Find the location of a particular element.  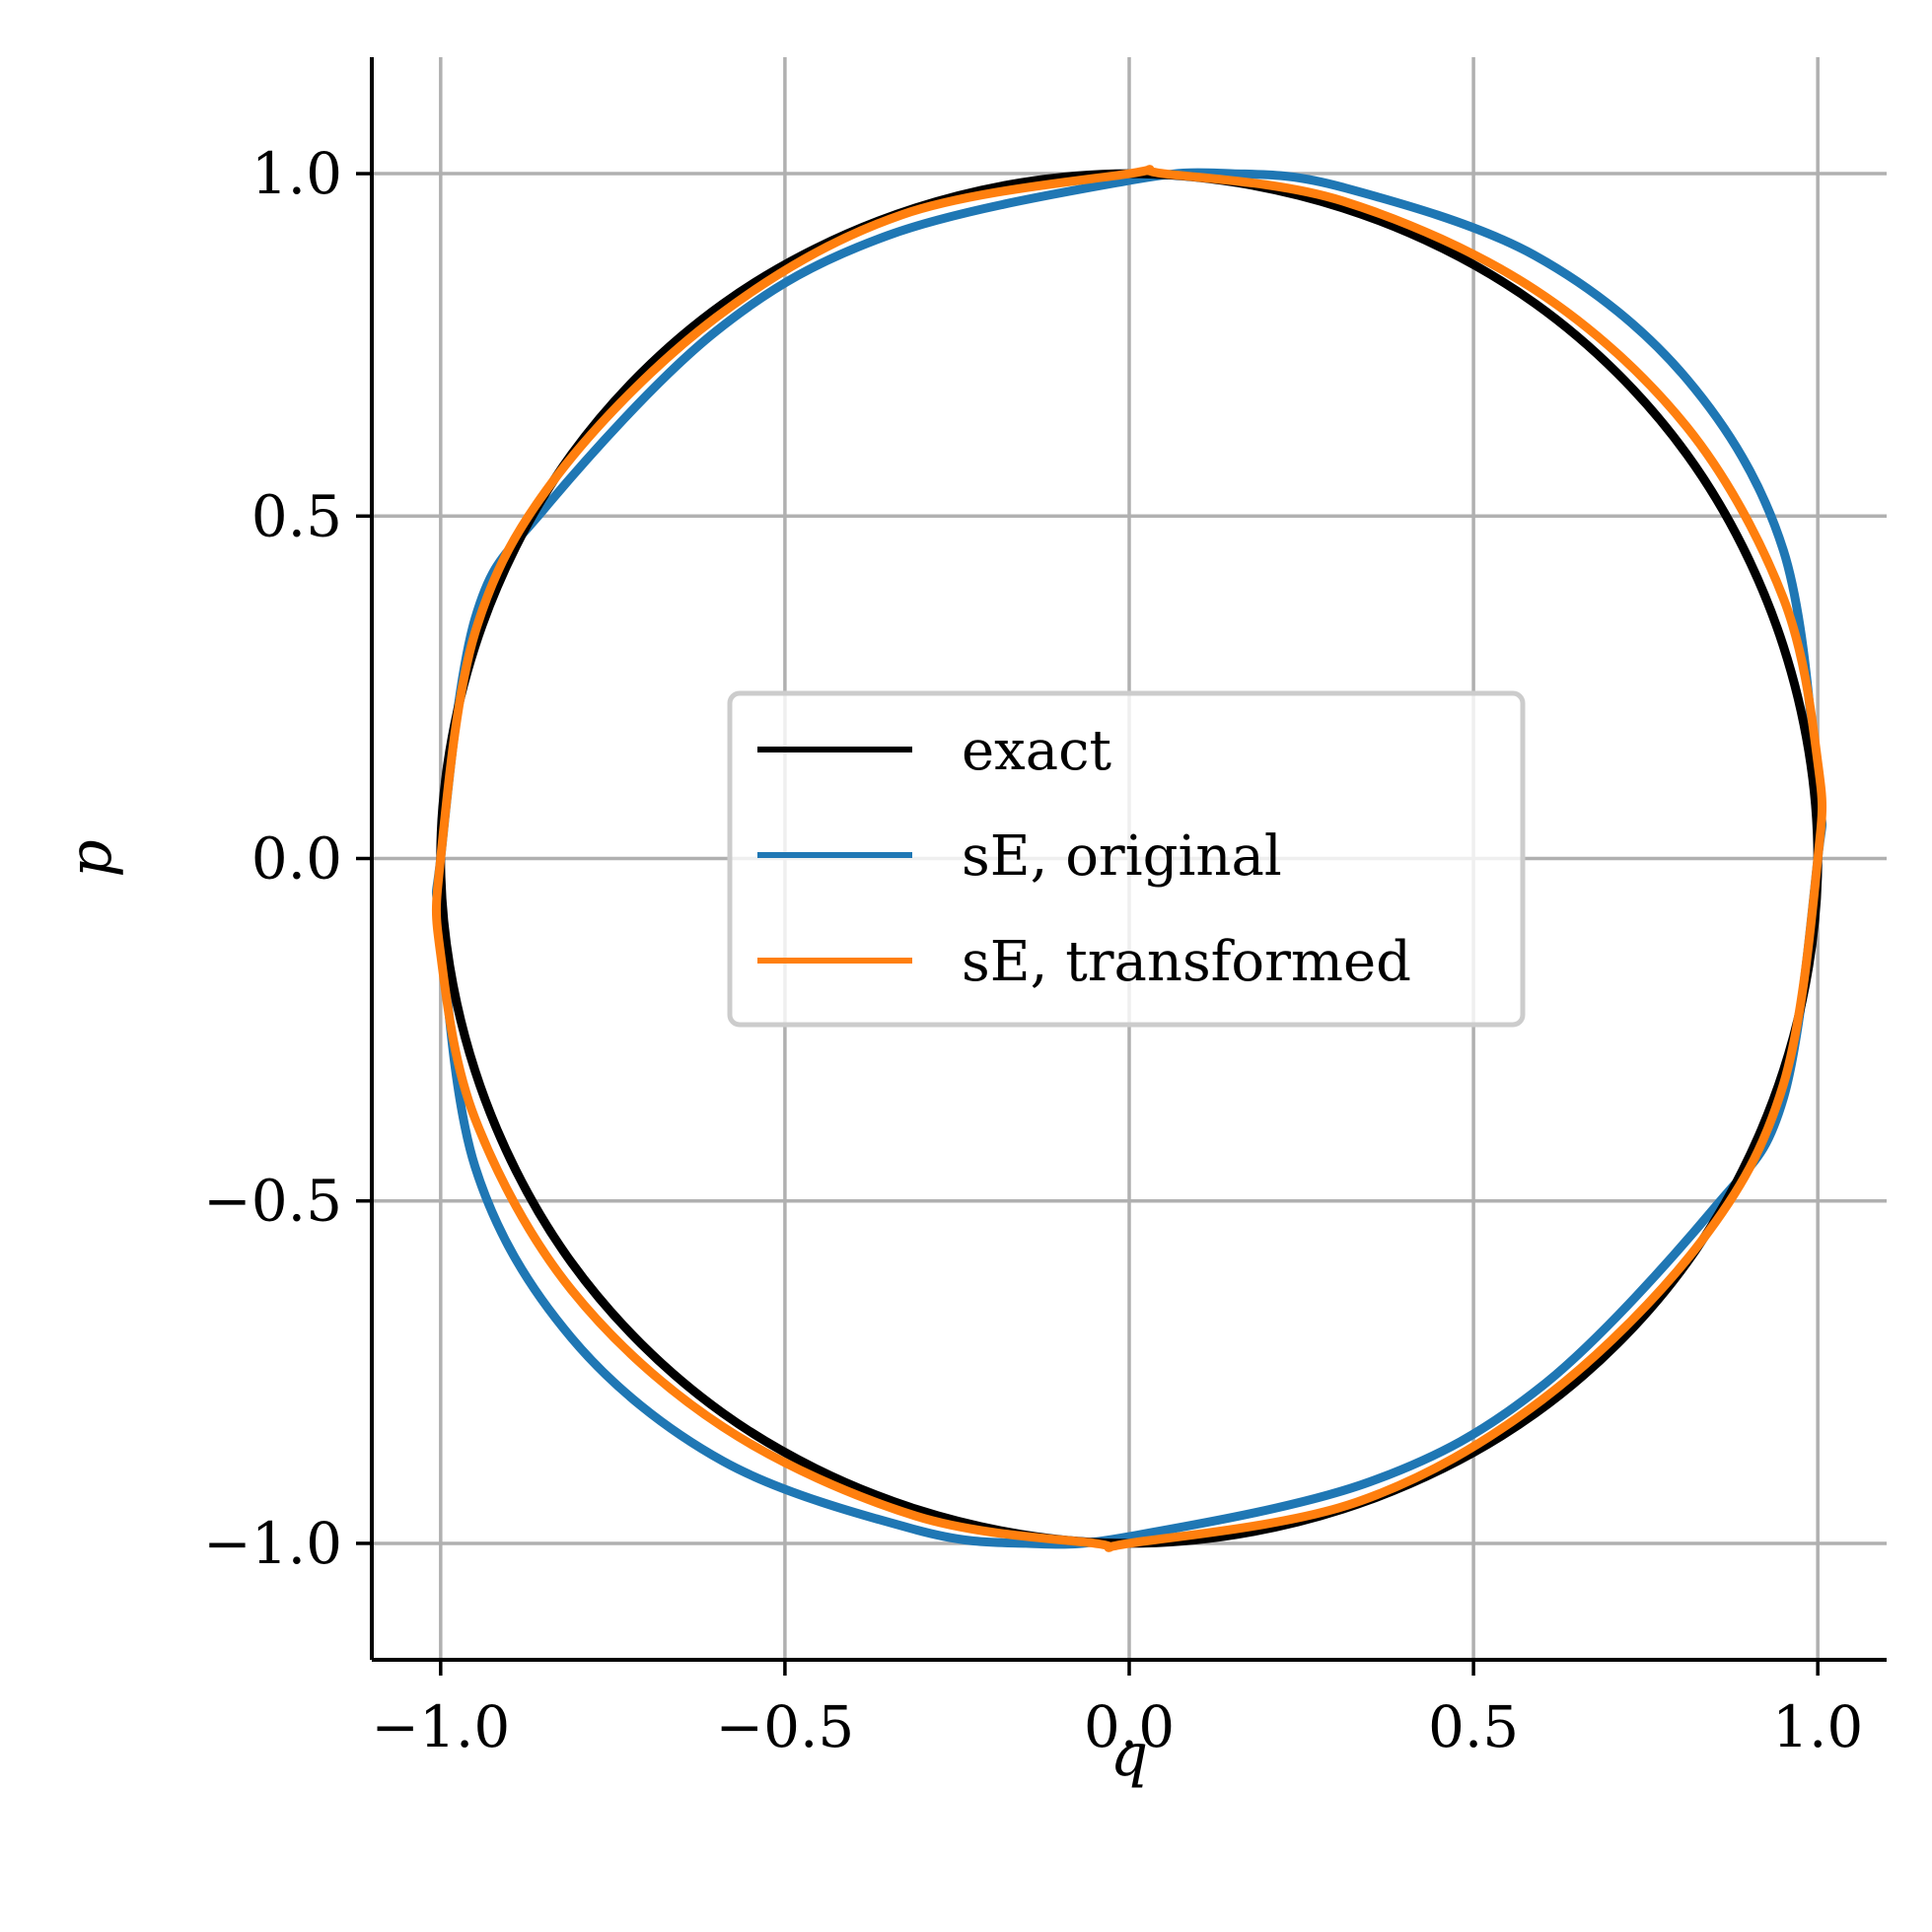

x-tick-label: 0.5 is located at coordinates (1473, 1727).